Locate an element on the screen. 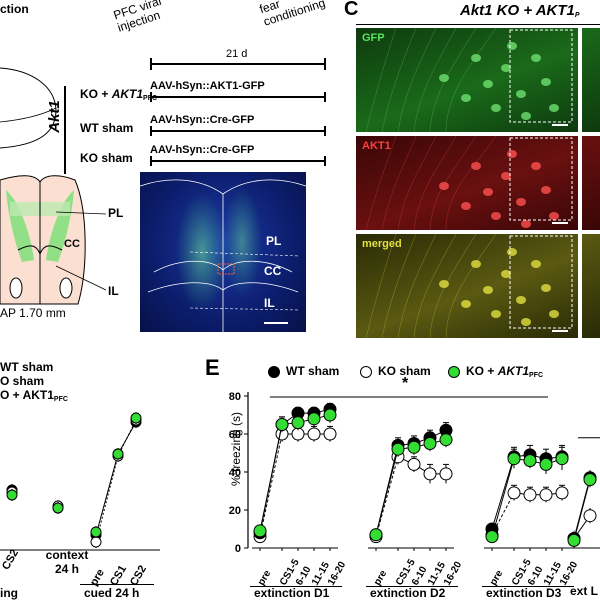 The image size is (600, 600). legend-label-main: WT sham is located at coordinates (313, 371).